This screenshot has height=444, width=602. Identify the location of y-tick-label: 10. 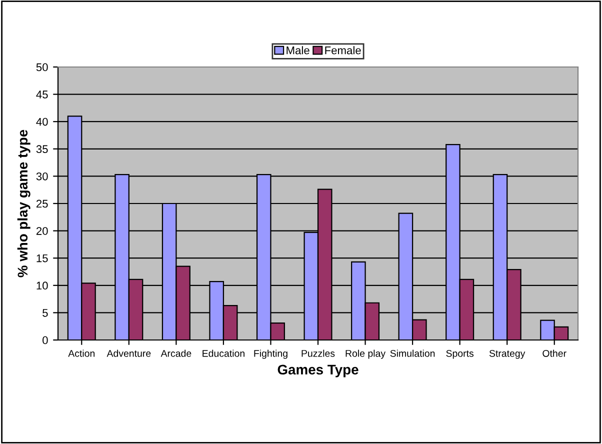
(42, 286).